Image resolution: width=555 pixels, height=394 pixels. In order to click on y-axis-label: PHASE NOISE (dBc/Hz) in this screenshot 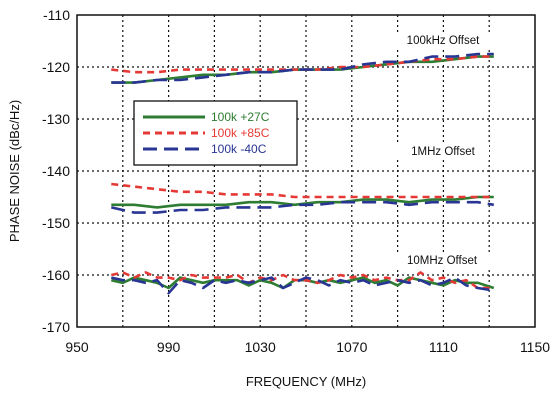, I will do `click(14, 171)`.